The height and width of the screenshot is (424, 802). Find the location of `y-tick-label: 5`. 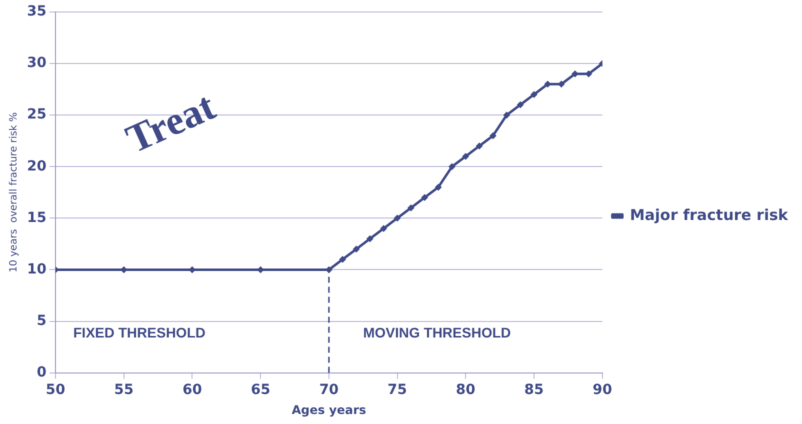

y-tick-label: 5 is located at coordinates (41, 320).